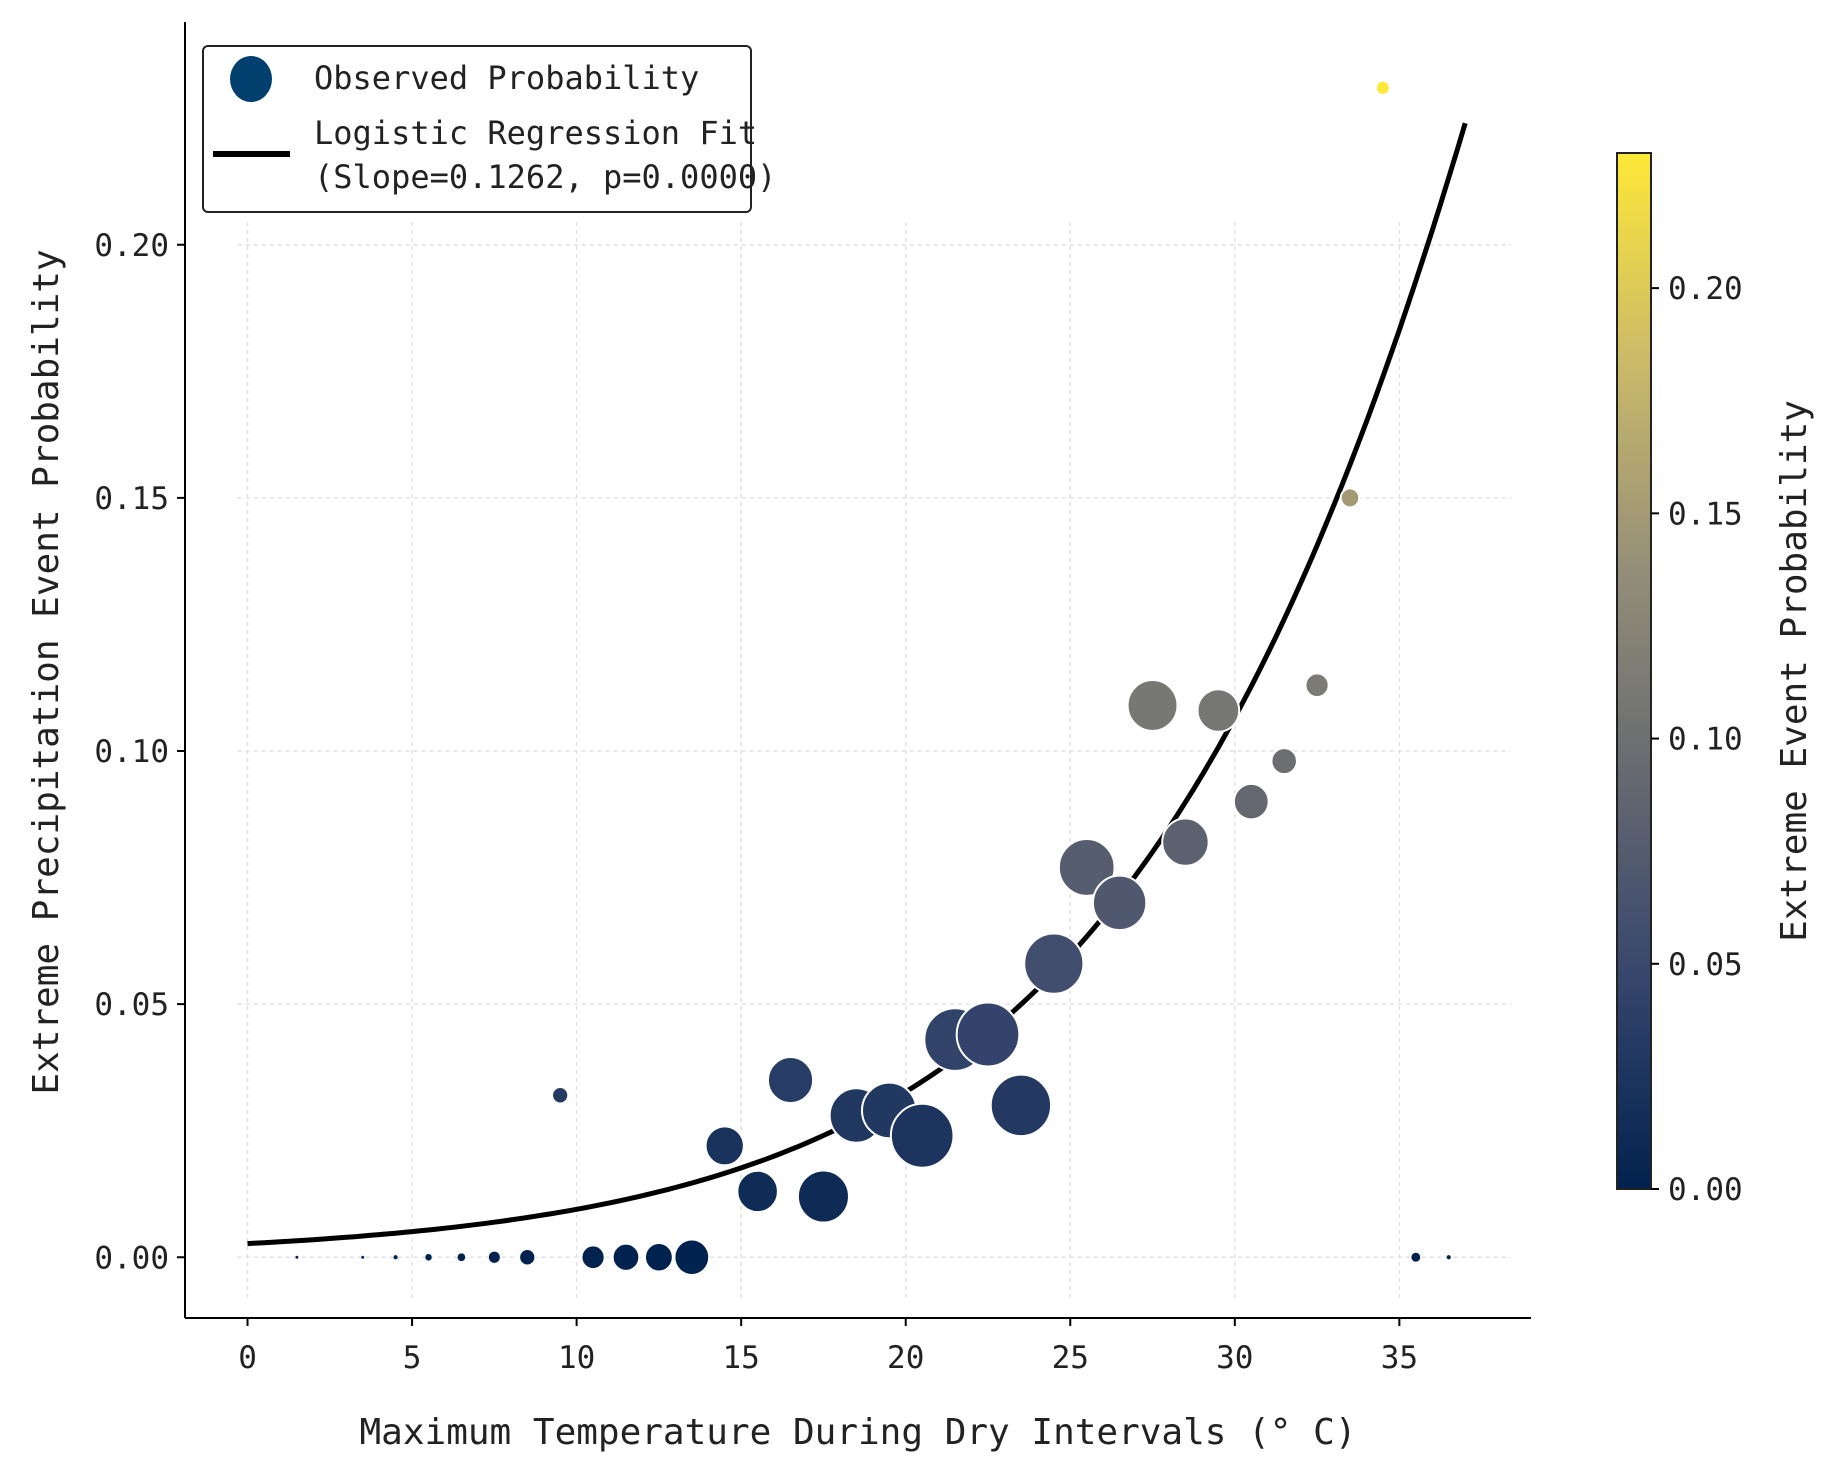 This screenshot has height=1469, width=1836. I want to click on y-ticks: 0.00 0.05 0.10 0.15 0.20, so click(139, 752).